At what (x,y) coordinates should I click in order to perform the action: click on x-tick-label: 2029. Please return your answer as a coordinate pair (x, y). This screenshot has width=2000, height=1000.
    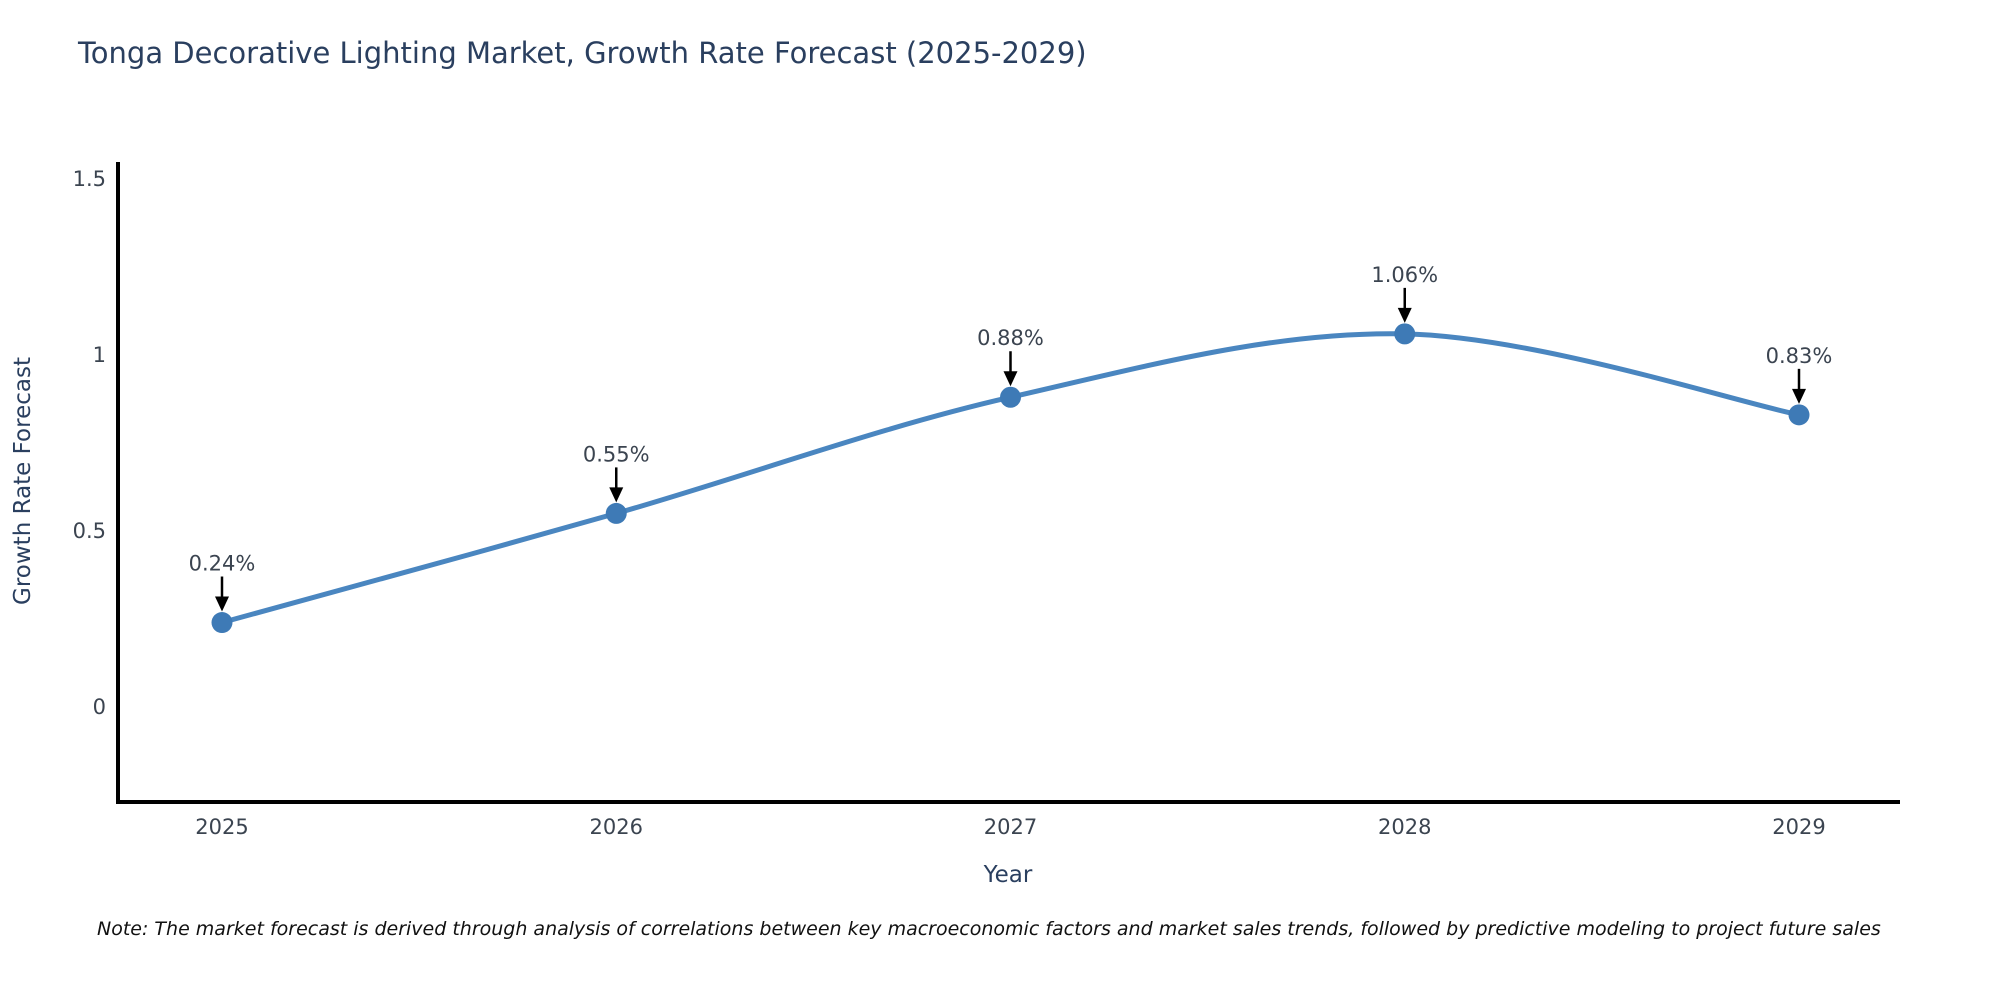
    Looking at the image, I should click on (1798, 827).